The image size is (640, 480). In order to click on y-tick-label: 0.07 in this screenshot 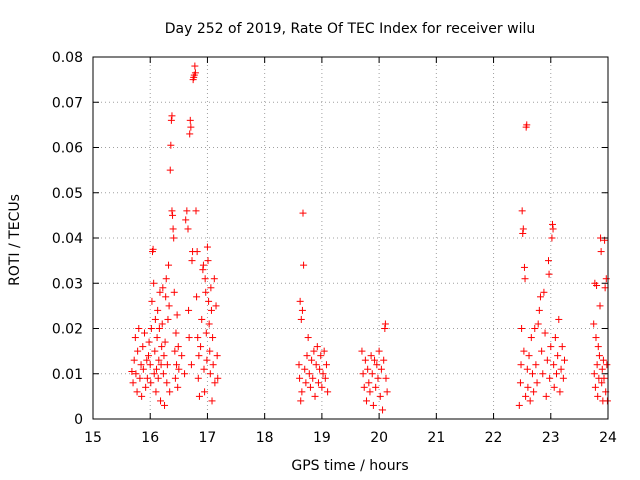, I will do `click(67, 103)`.